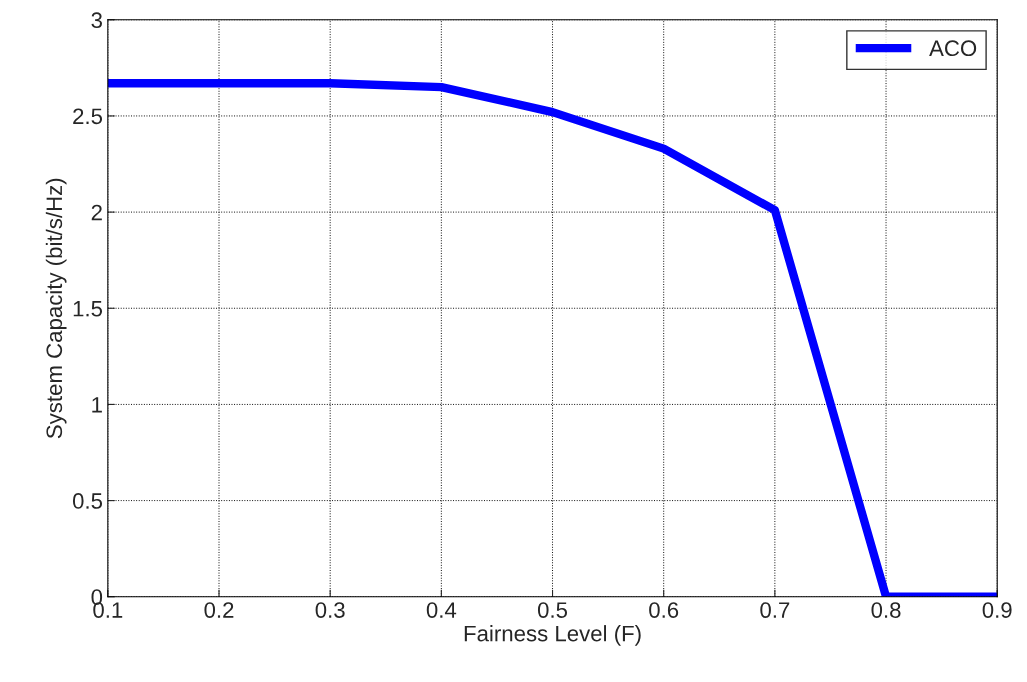 The width and height of the screenshot is (1027, 682). I want to click on x-tick-label: 0.8, so click(886, 610).